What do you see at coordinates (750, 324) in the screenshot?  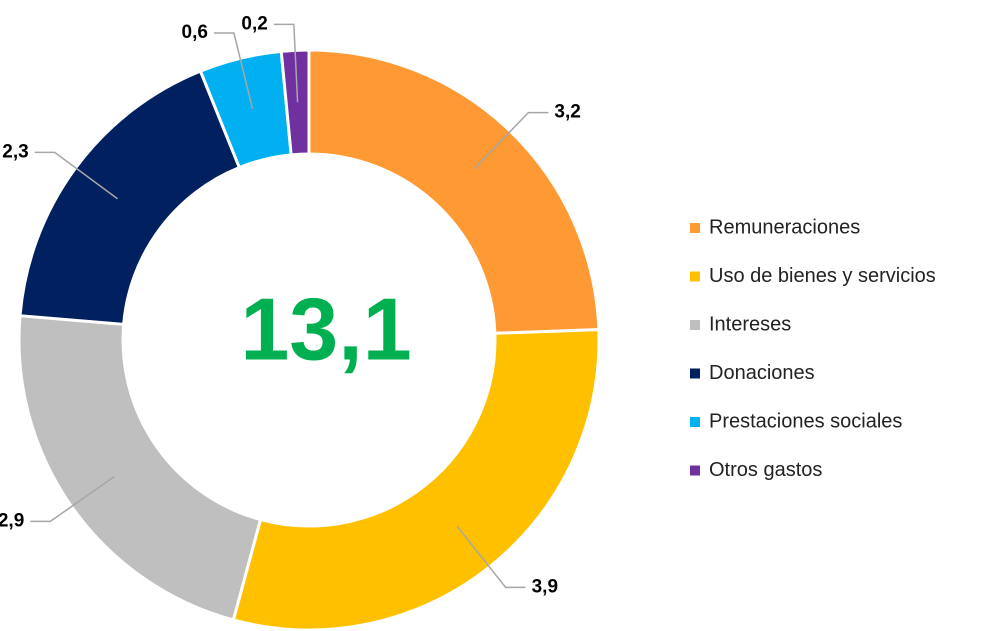 I see `legend-label: Intereses` at bounding box center [750, 324].